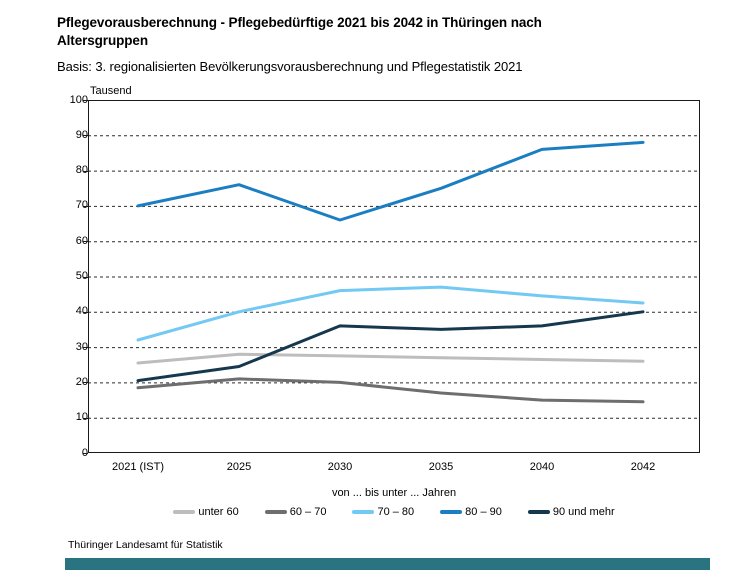 The image size is (743, 571). I want to click on series-line-90-und-mehr, so click(390, 346).